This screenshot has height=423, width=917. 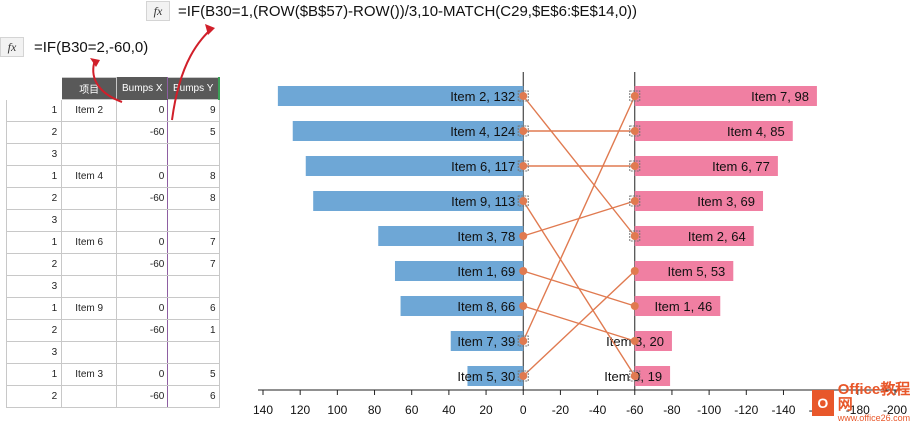 I want to click on x-tick-label: 60, so click(x=412, y=410).